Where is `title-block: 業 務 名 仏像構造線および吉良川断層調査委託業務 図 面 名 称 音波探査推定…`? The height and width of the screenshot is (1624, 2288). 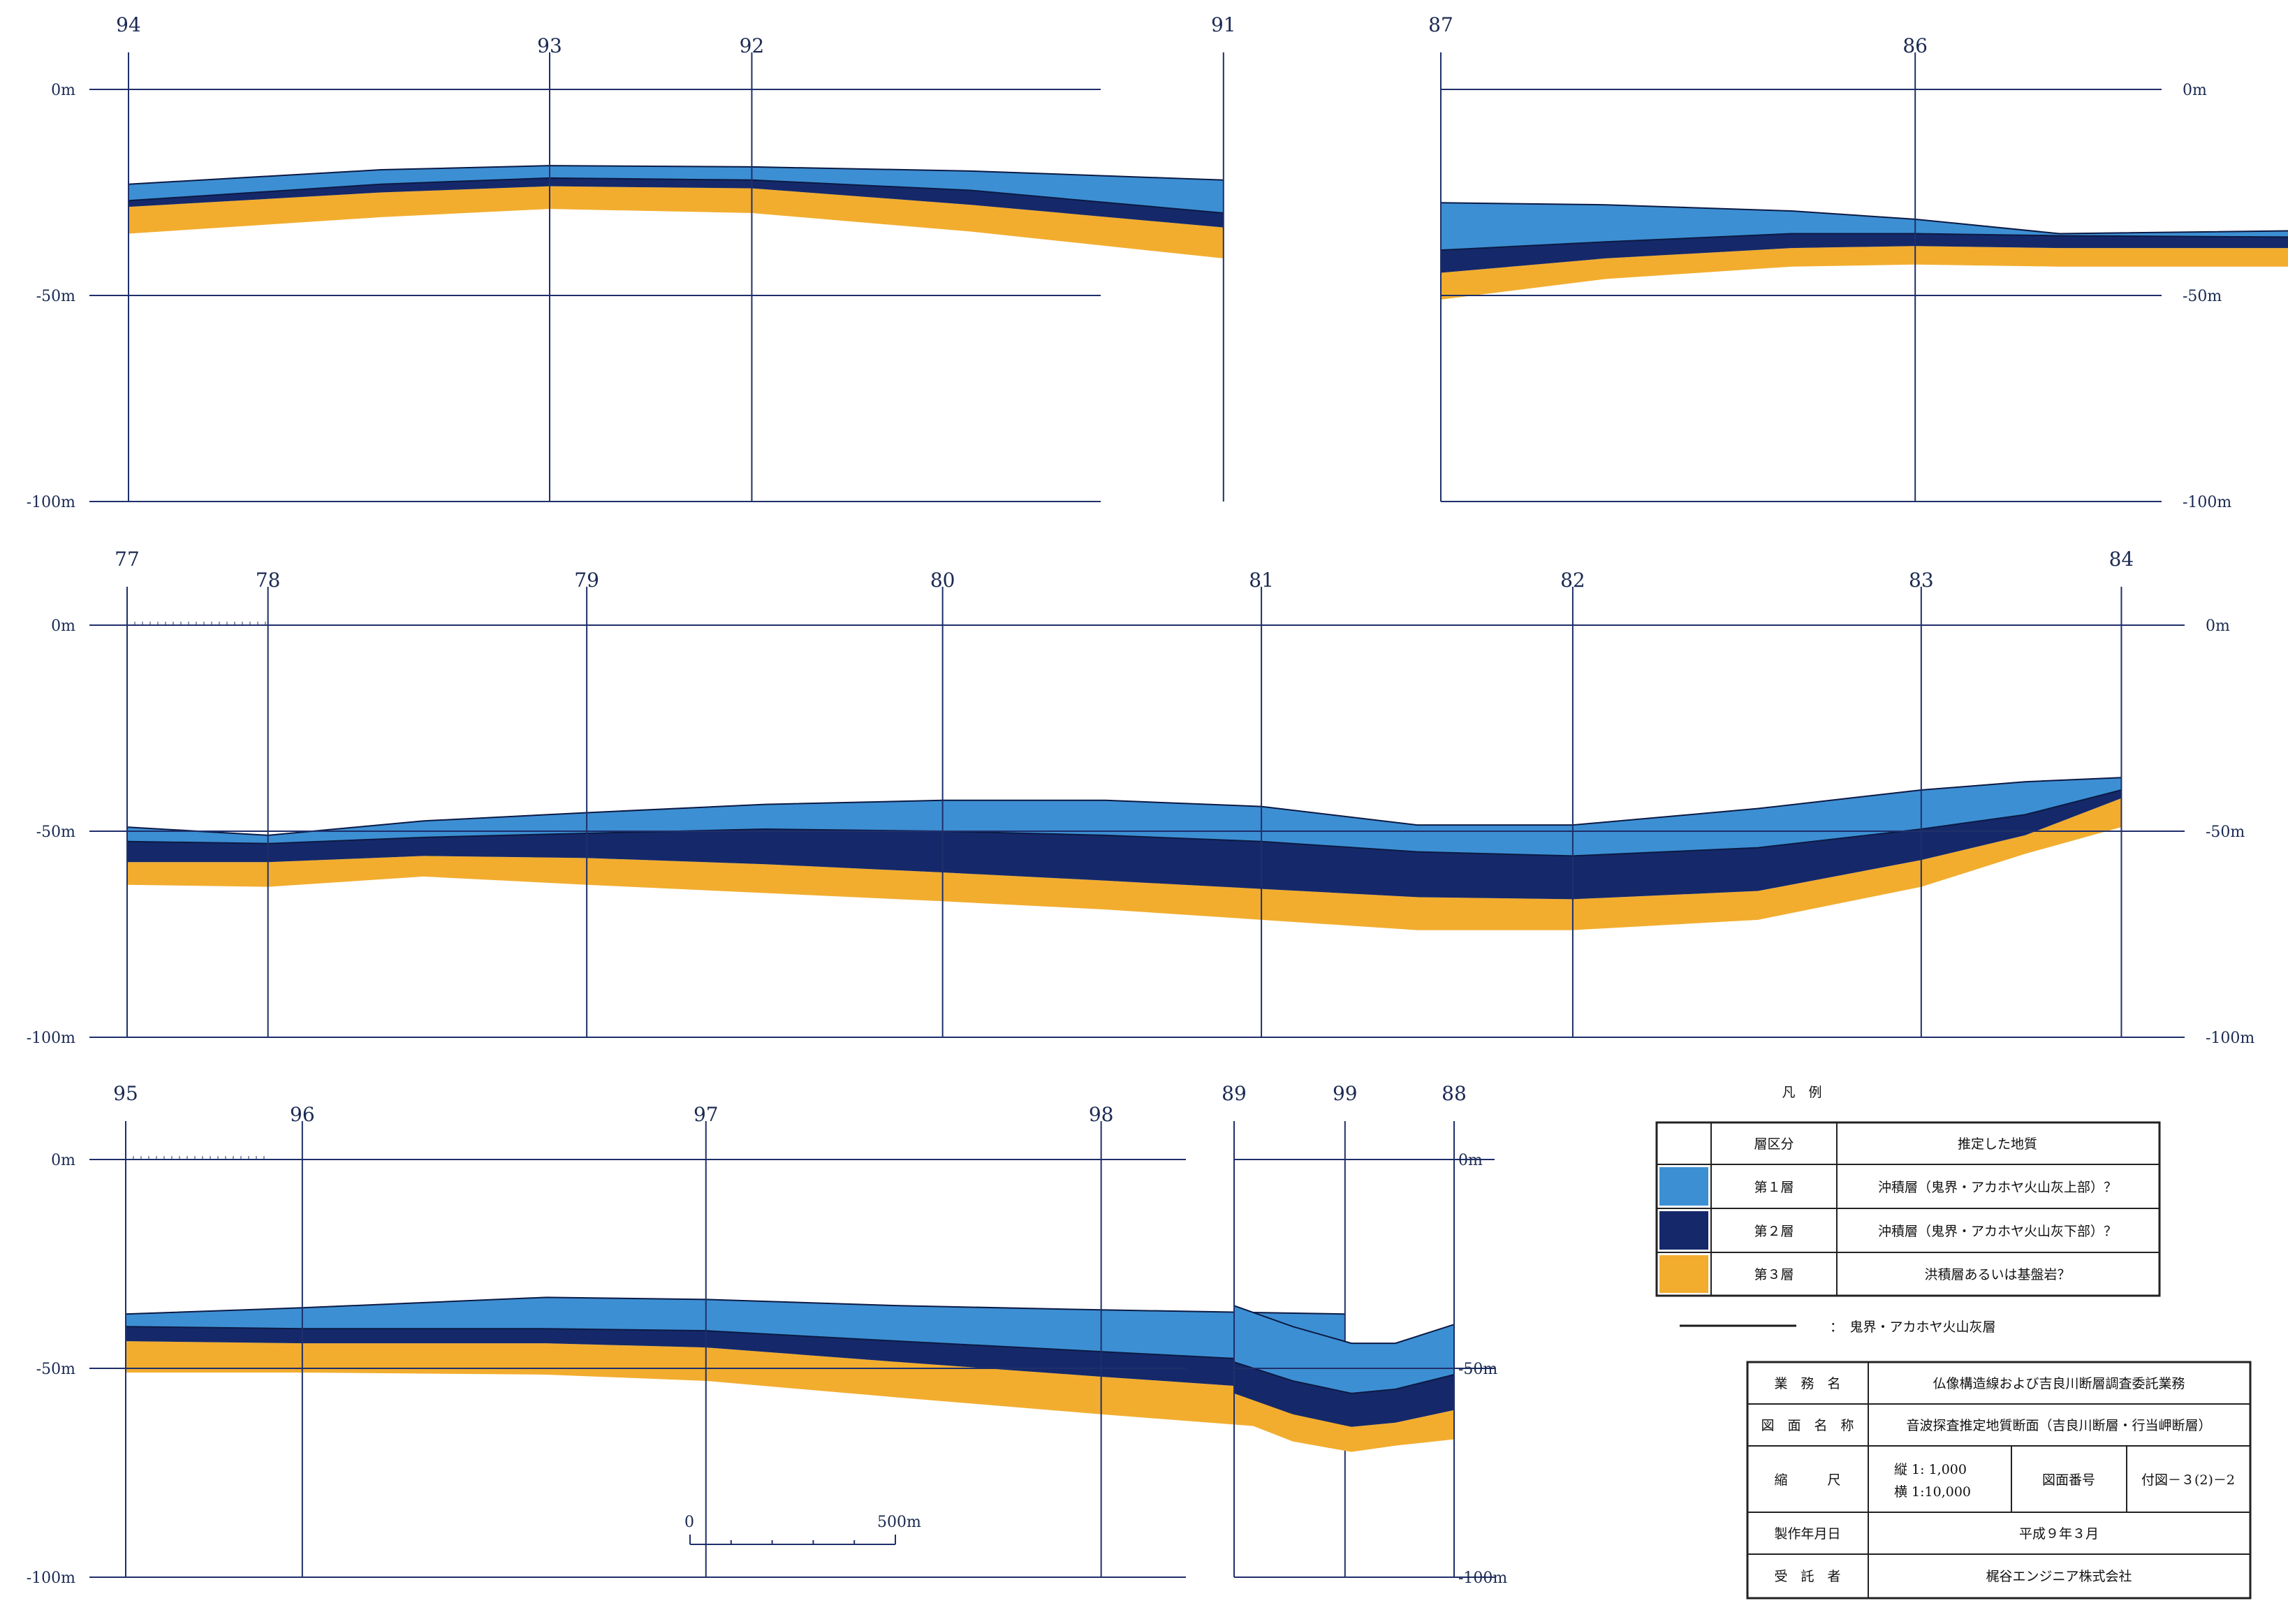 title-block: 業 務 名 仏像構造線および吉良川断層調査委託業務 図 面 名 称 音波探査推定… is located at coordinates (1999, 1480).